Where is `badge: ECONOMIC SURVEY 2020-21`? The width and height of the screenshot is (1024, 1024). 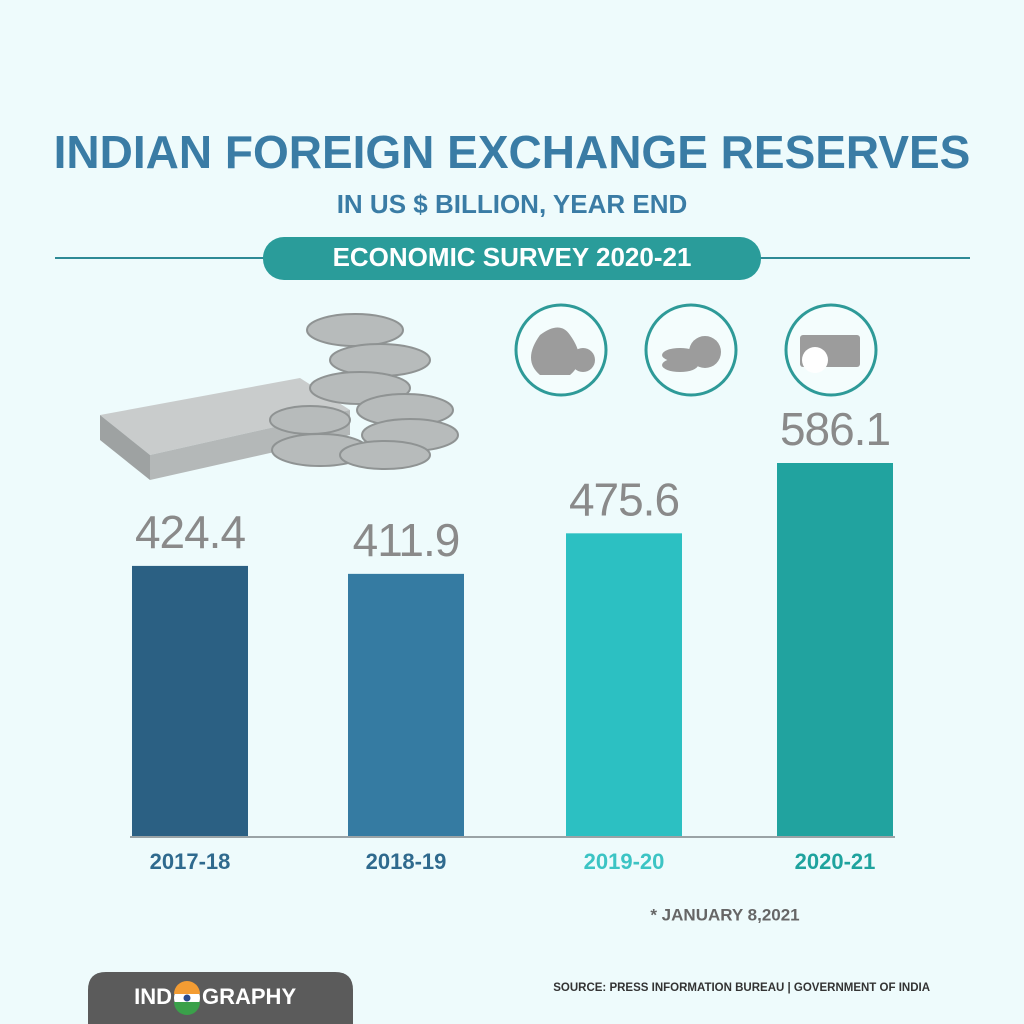
badge: ECONOMIC SURVEY 2020-21 is located at coordinates (512, 257).